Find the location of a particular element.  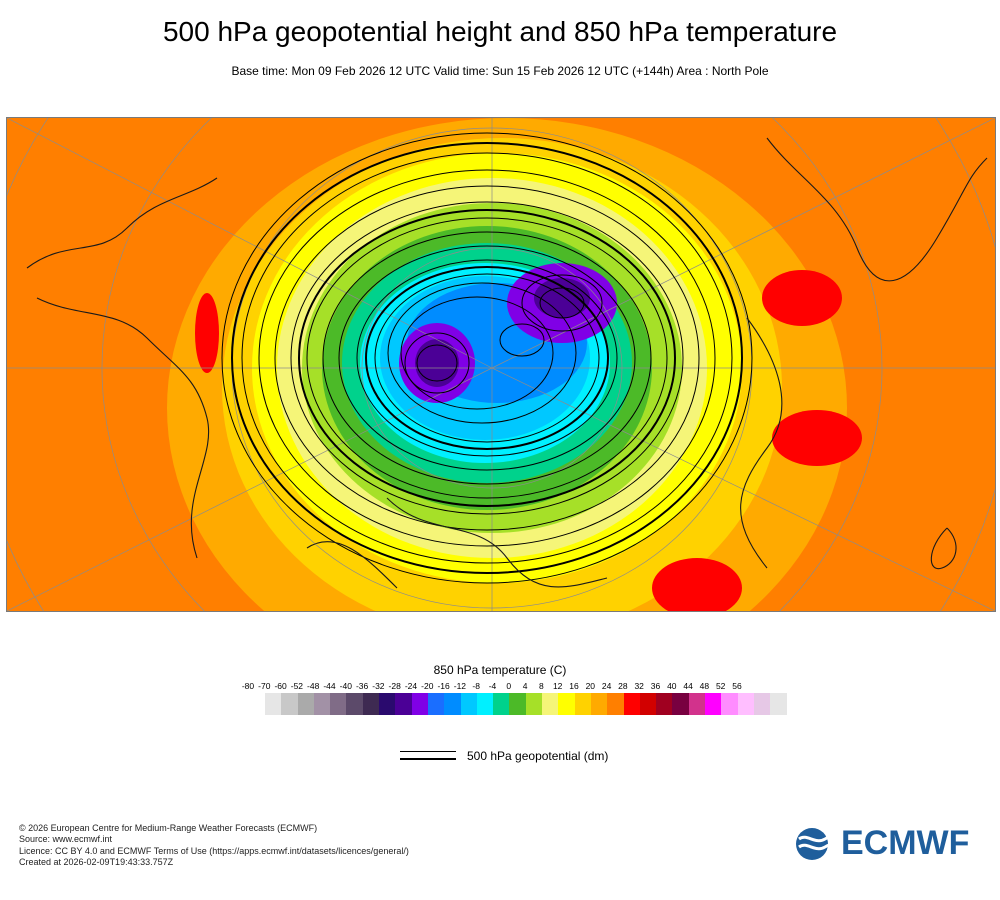

ecmwf-logo: ECMWF is located at coordinates (890, 843).